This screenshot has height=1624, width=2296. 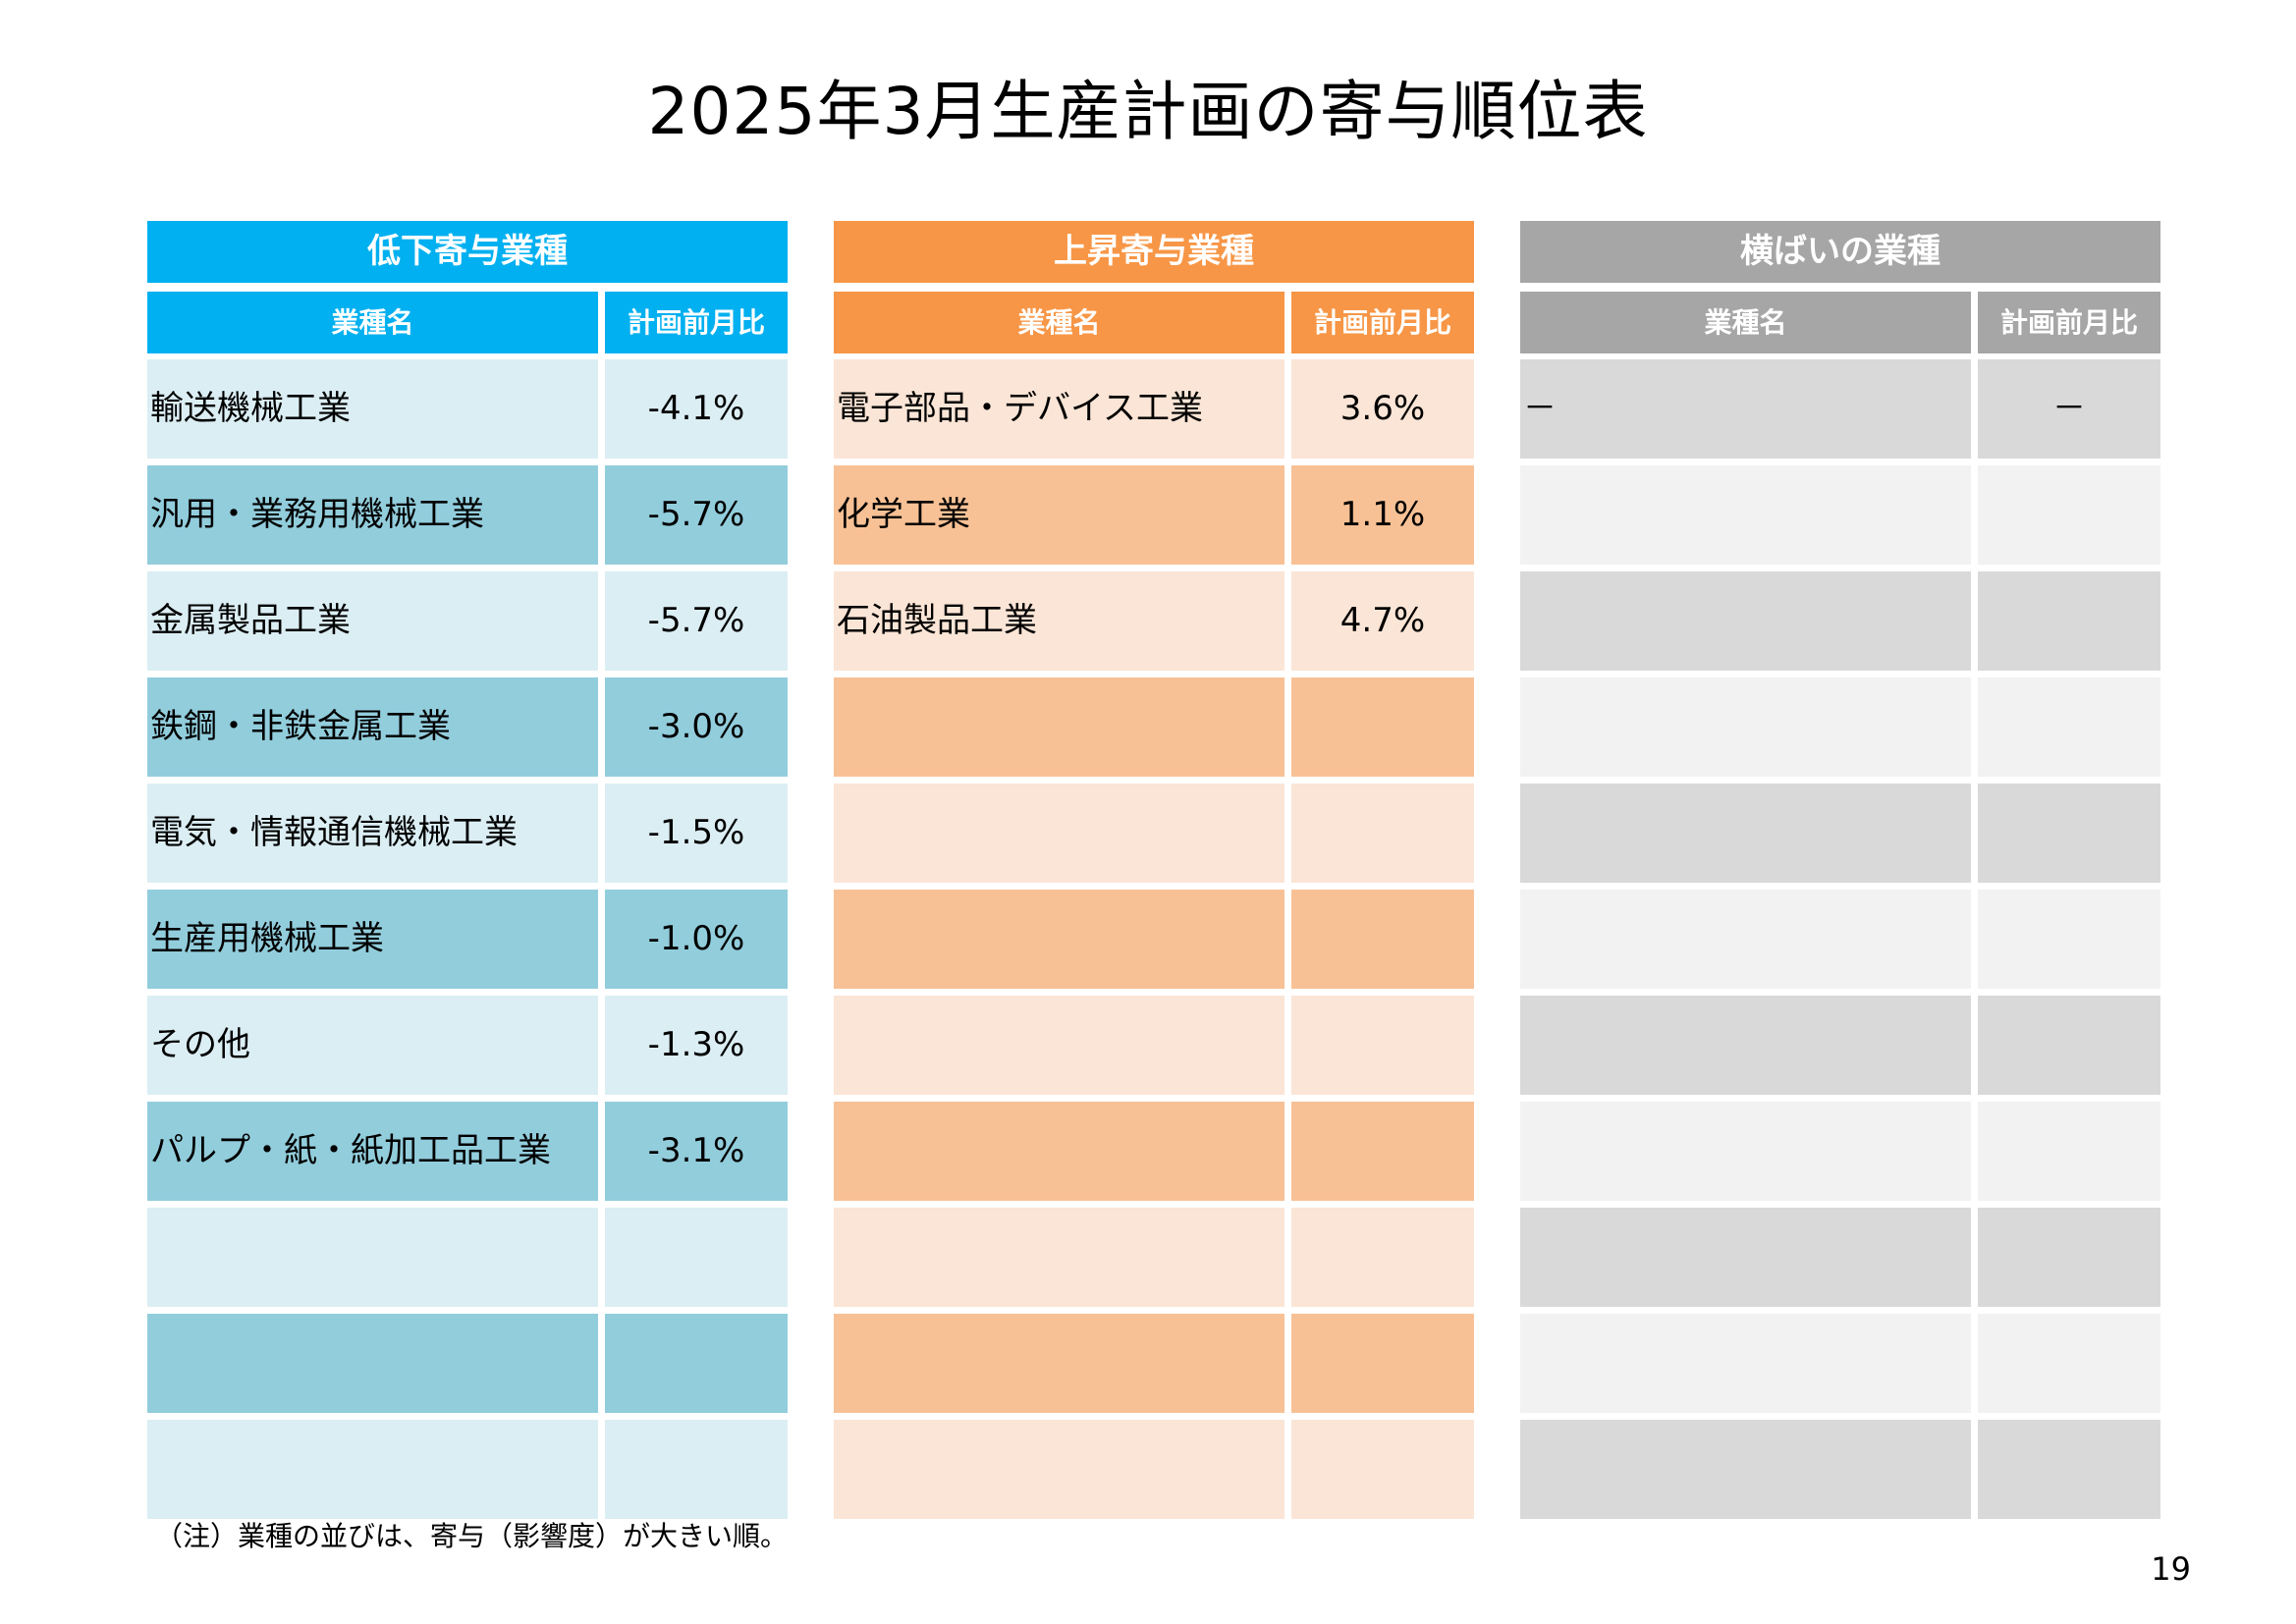 I want to click on footnote: （注）業種の並びは、寄与（影響度）が大きい順。, so click(x=472, y=1536).